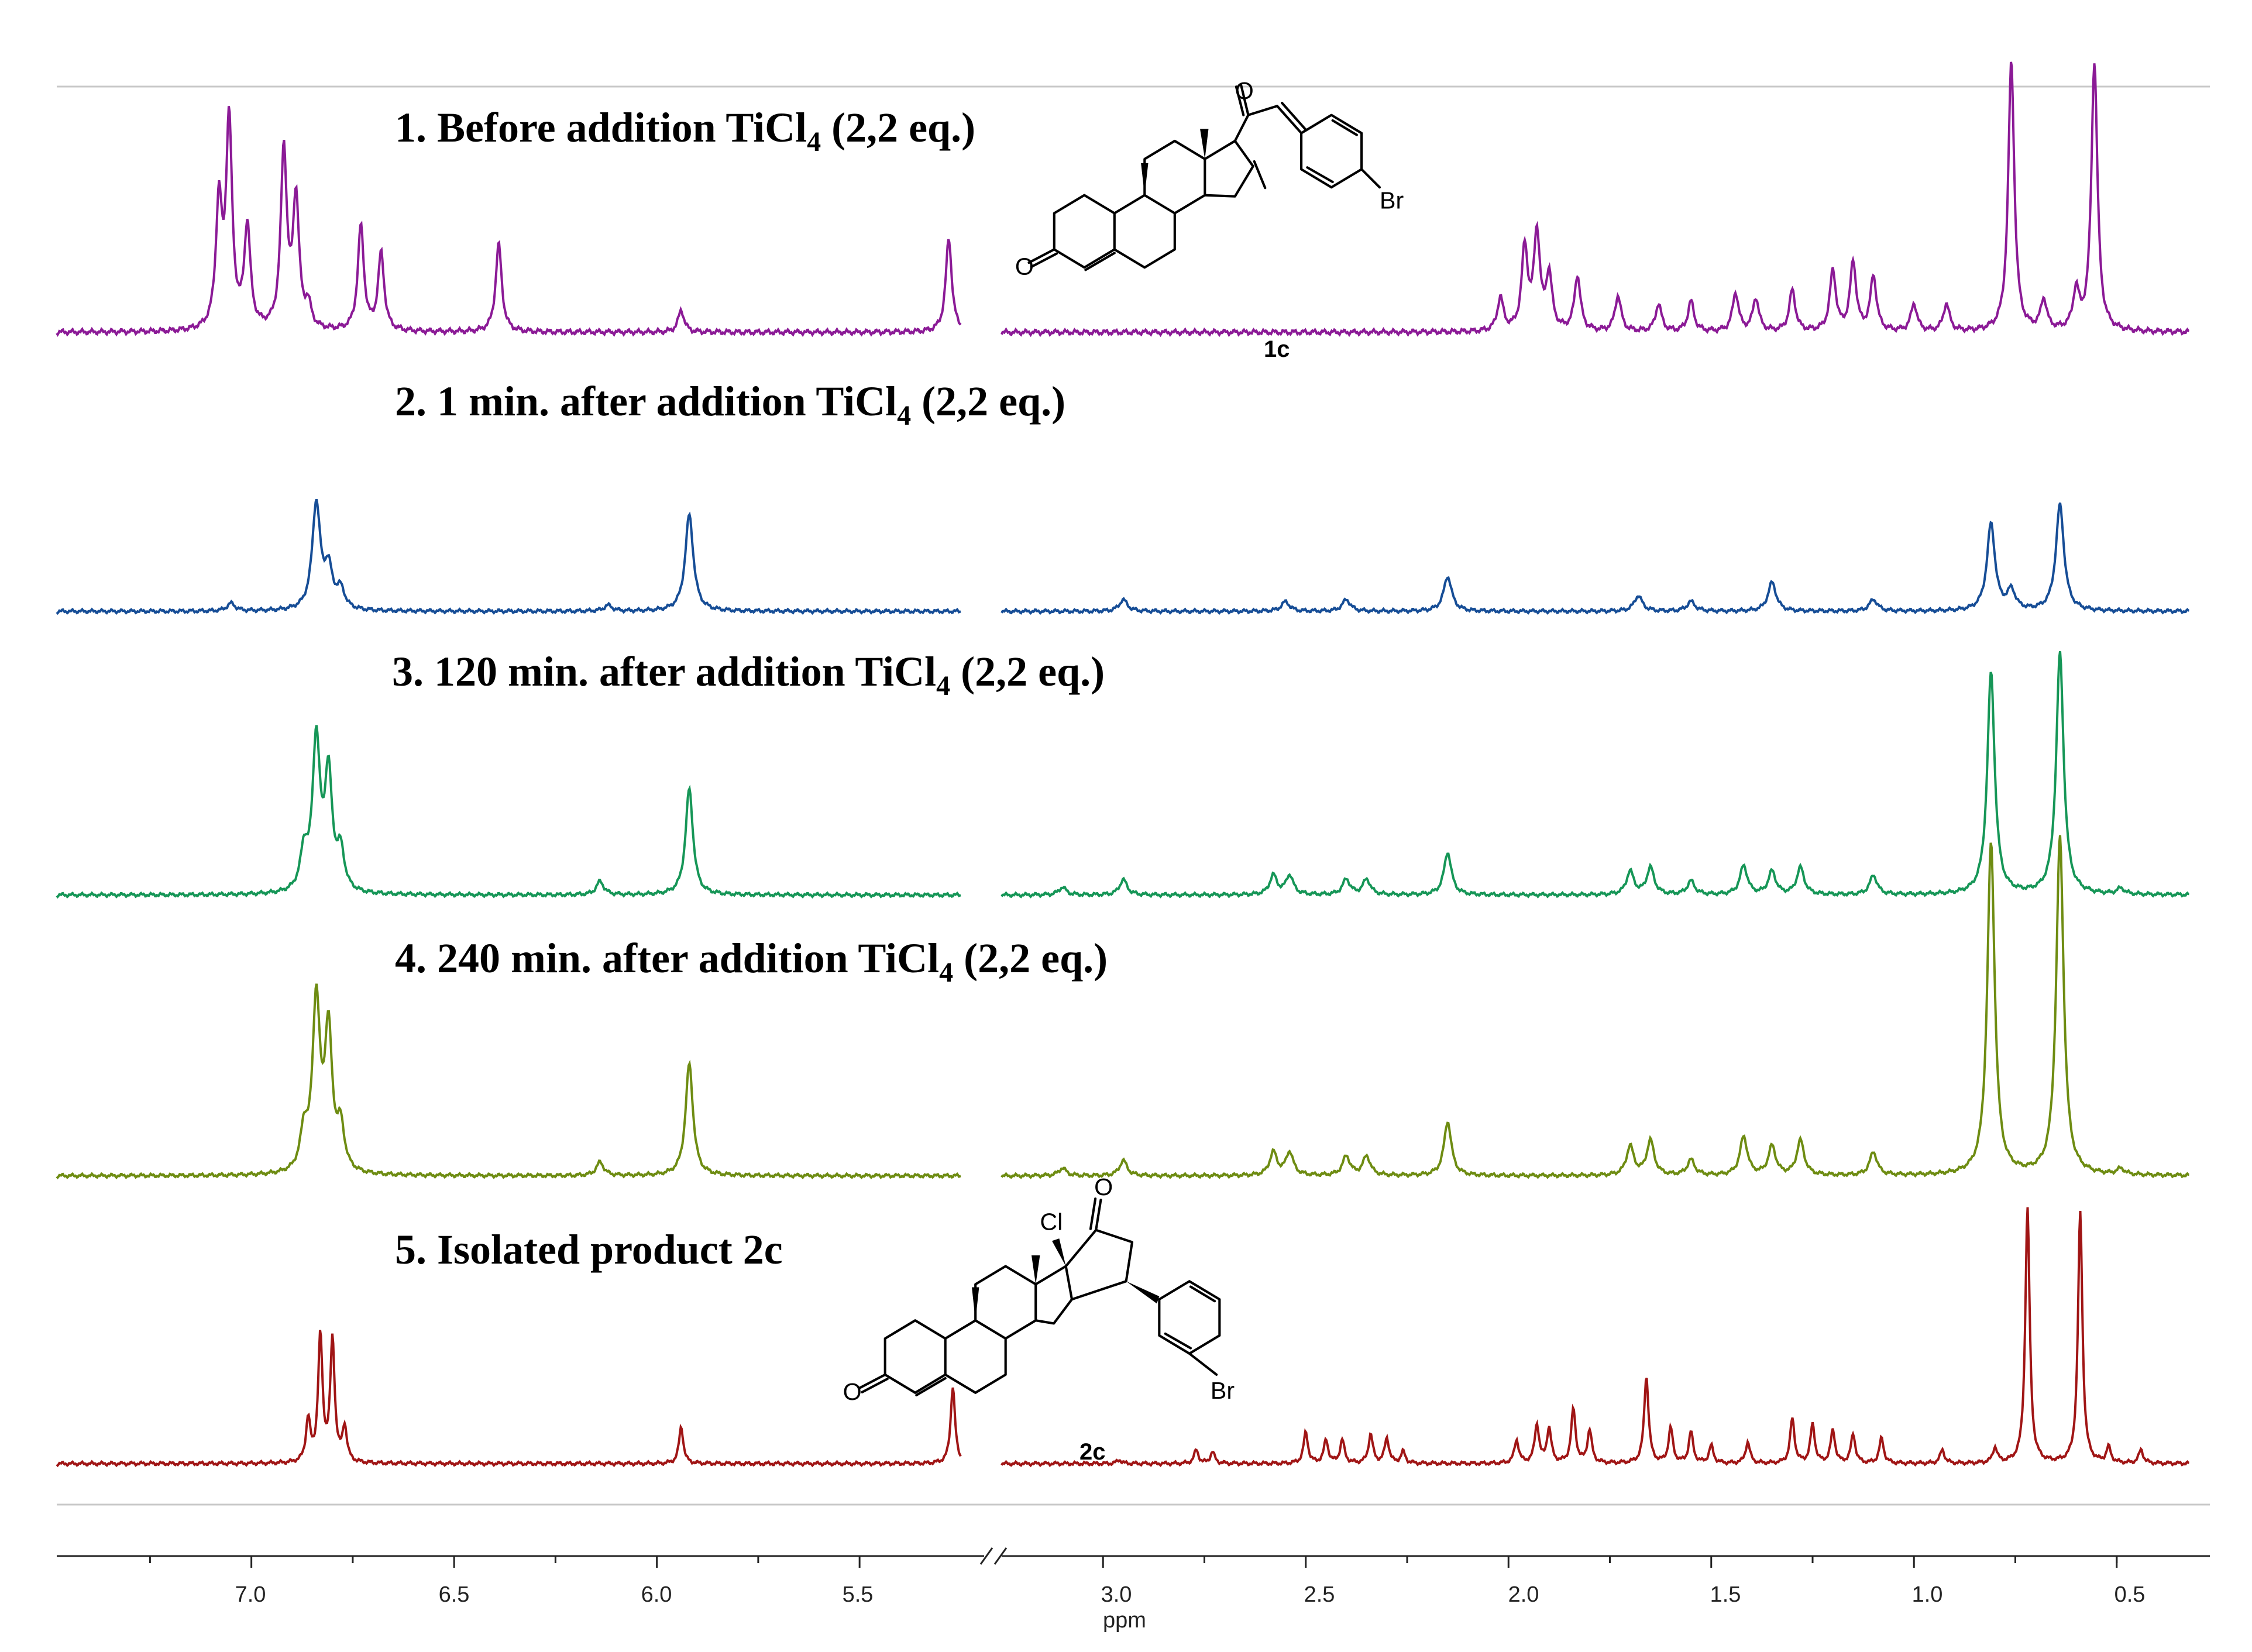  I want to click on spectrum-trace-1-left, so click(509, 222).